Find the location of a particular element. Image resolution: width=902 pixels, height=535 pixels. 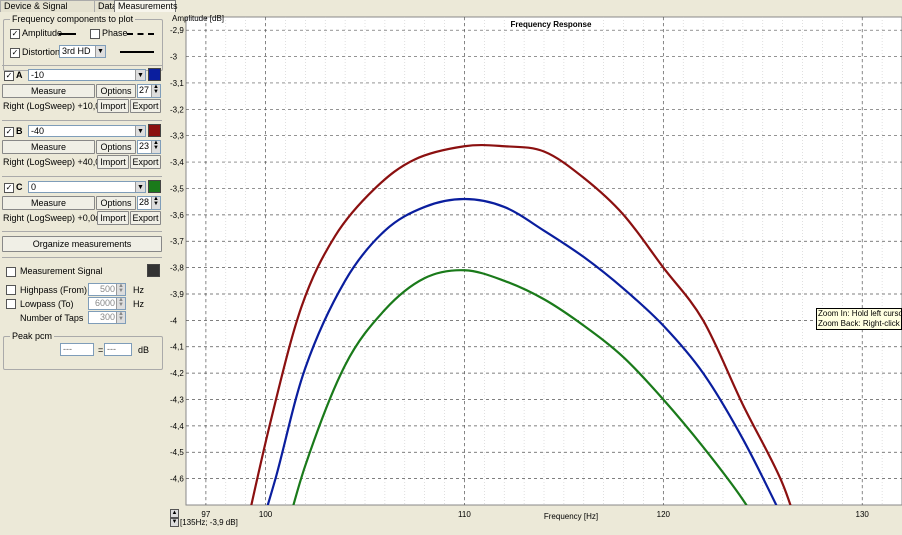

group-title: Peak pcm is located at coordinates (32, 336).